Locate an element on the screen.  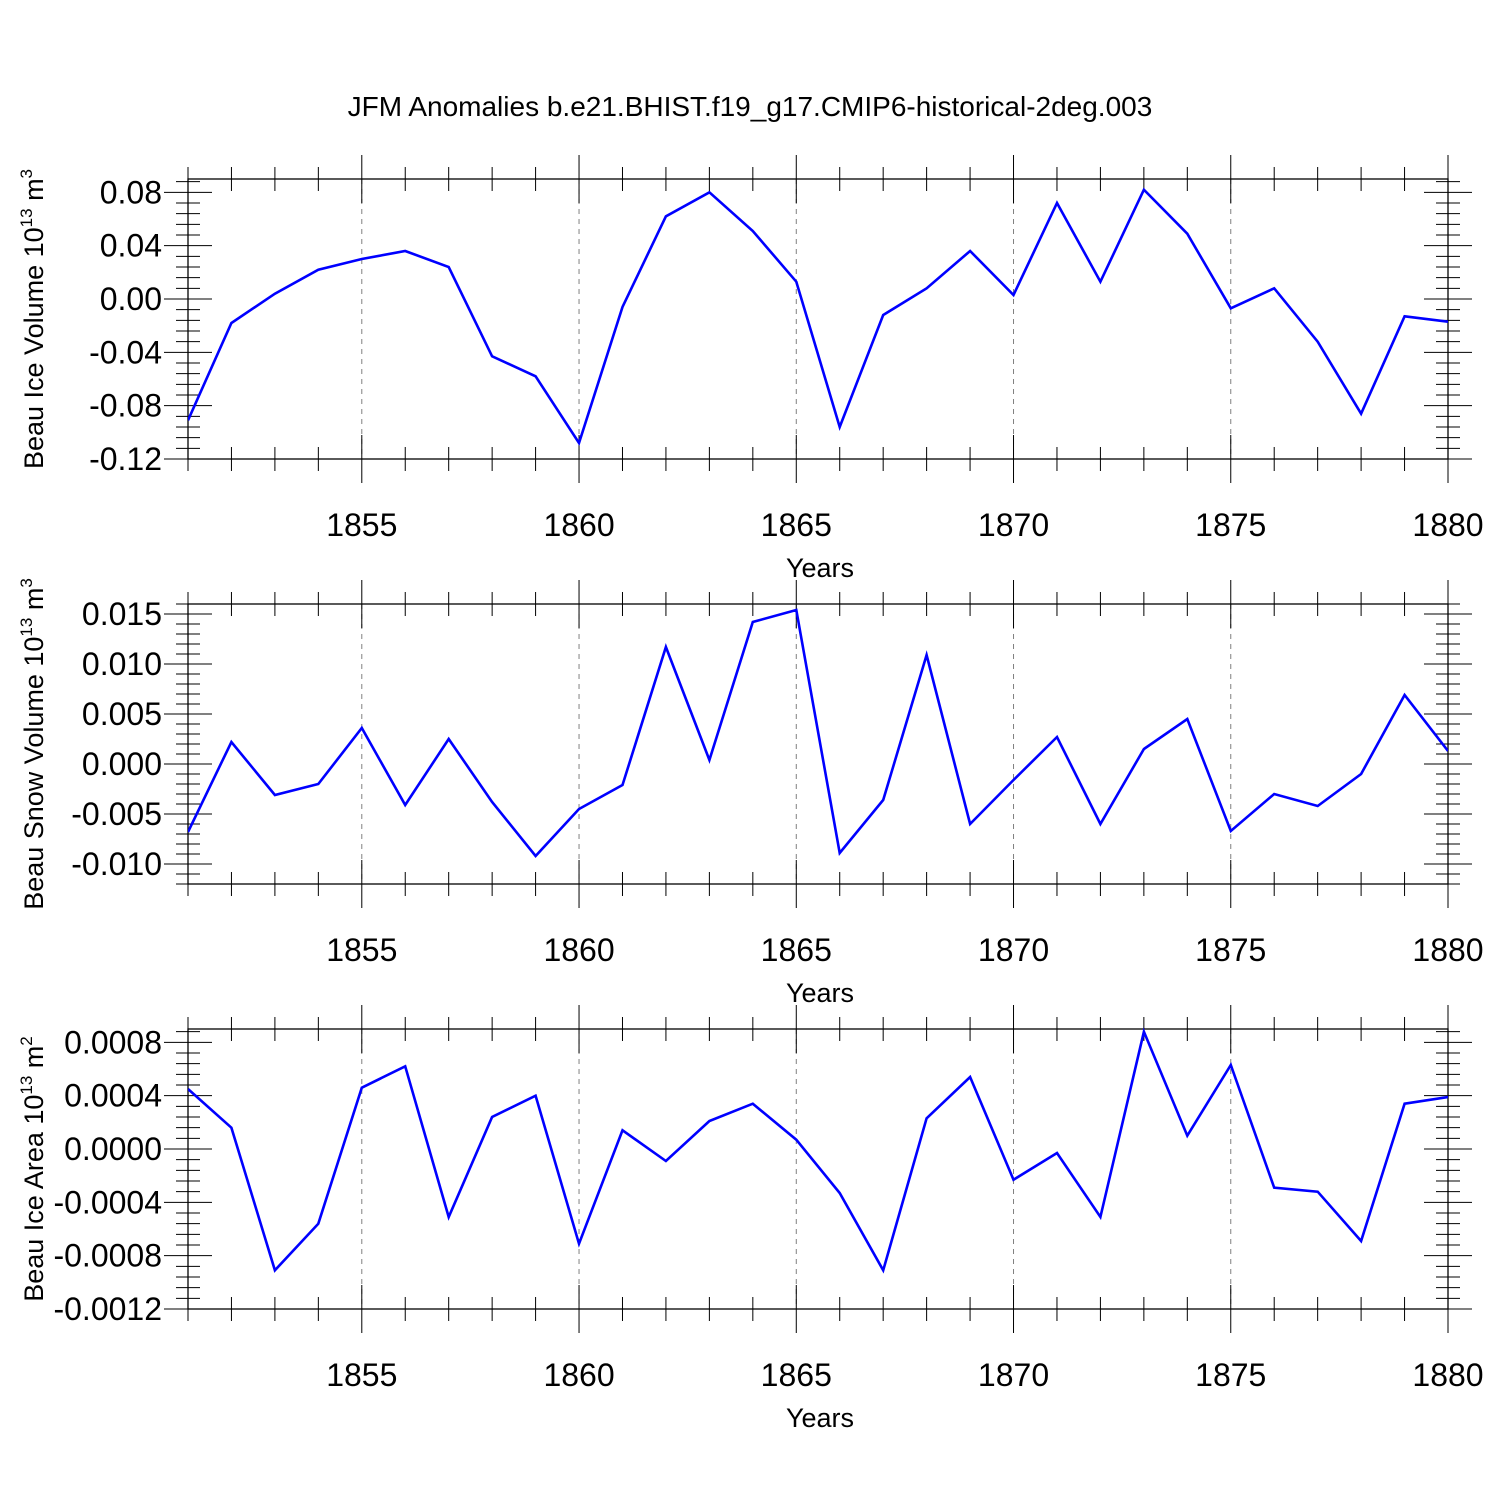
y-tick-label: -0.0004 is located at coordinates (107, 1202).